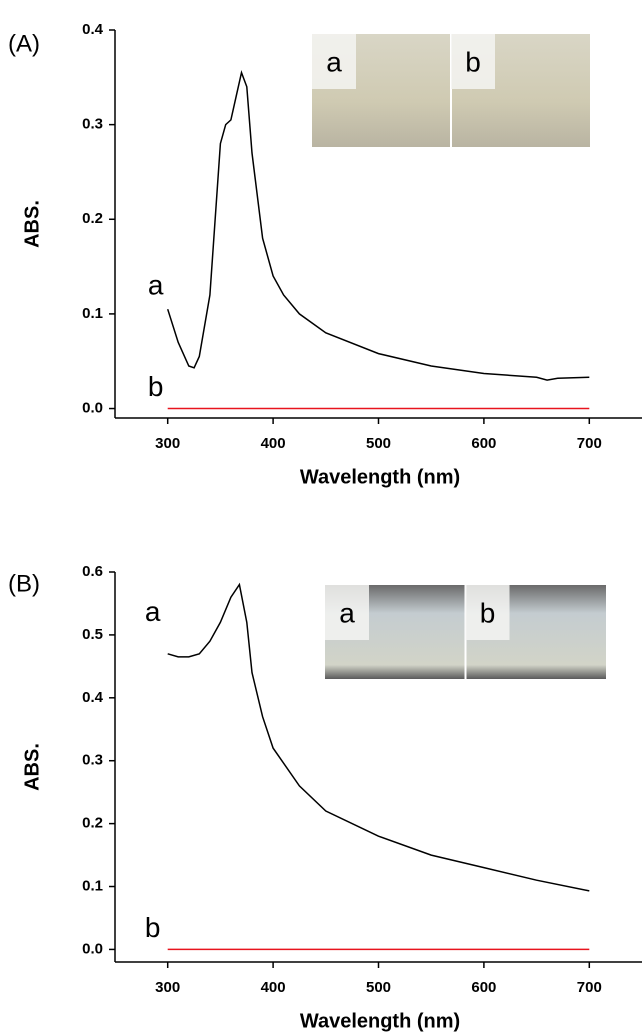 The width and height of the screenshot is (643, 1034). Describe the element at coordinates (92, 571) in the screenshot. I see `y-tick-label: 0.6` at that location.